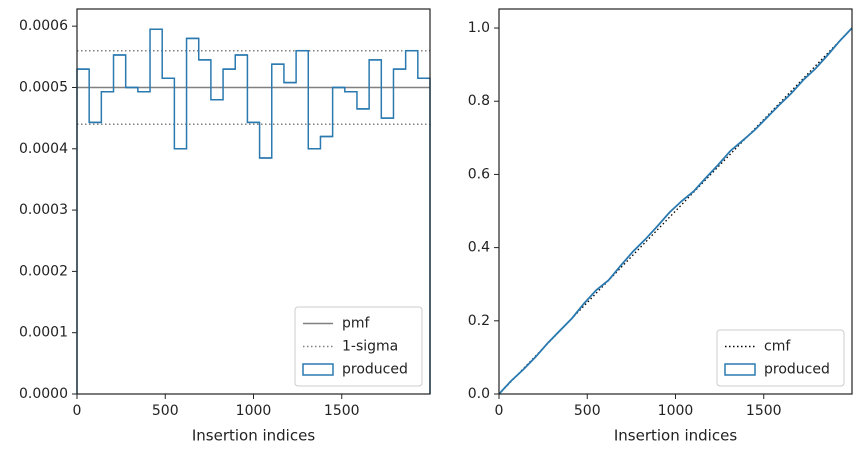  Describe the element at coordinates (43, 210) in the screenshot. I see `y-tick-label: 0.0003` at that location.